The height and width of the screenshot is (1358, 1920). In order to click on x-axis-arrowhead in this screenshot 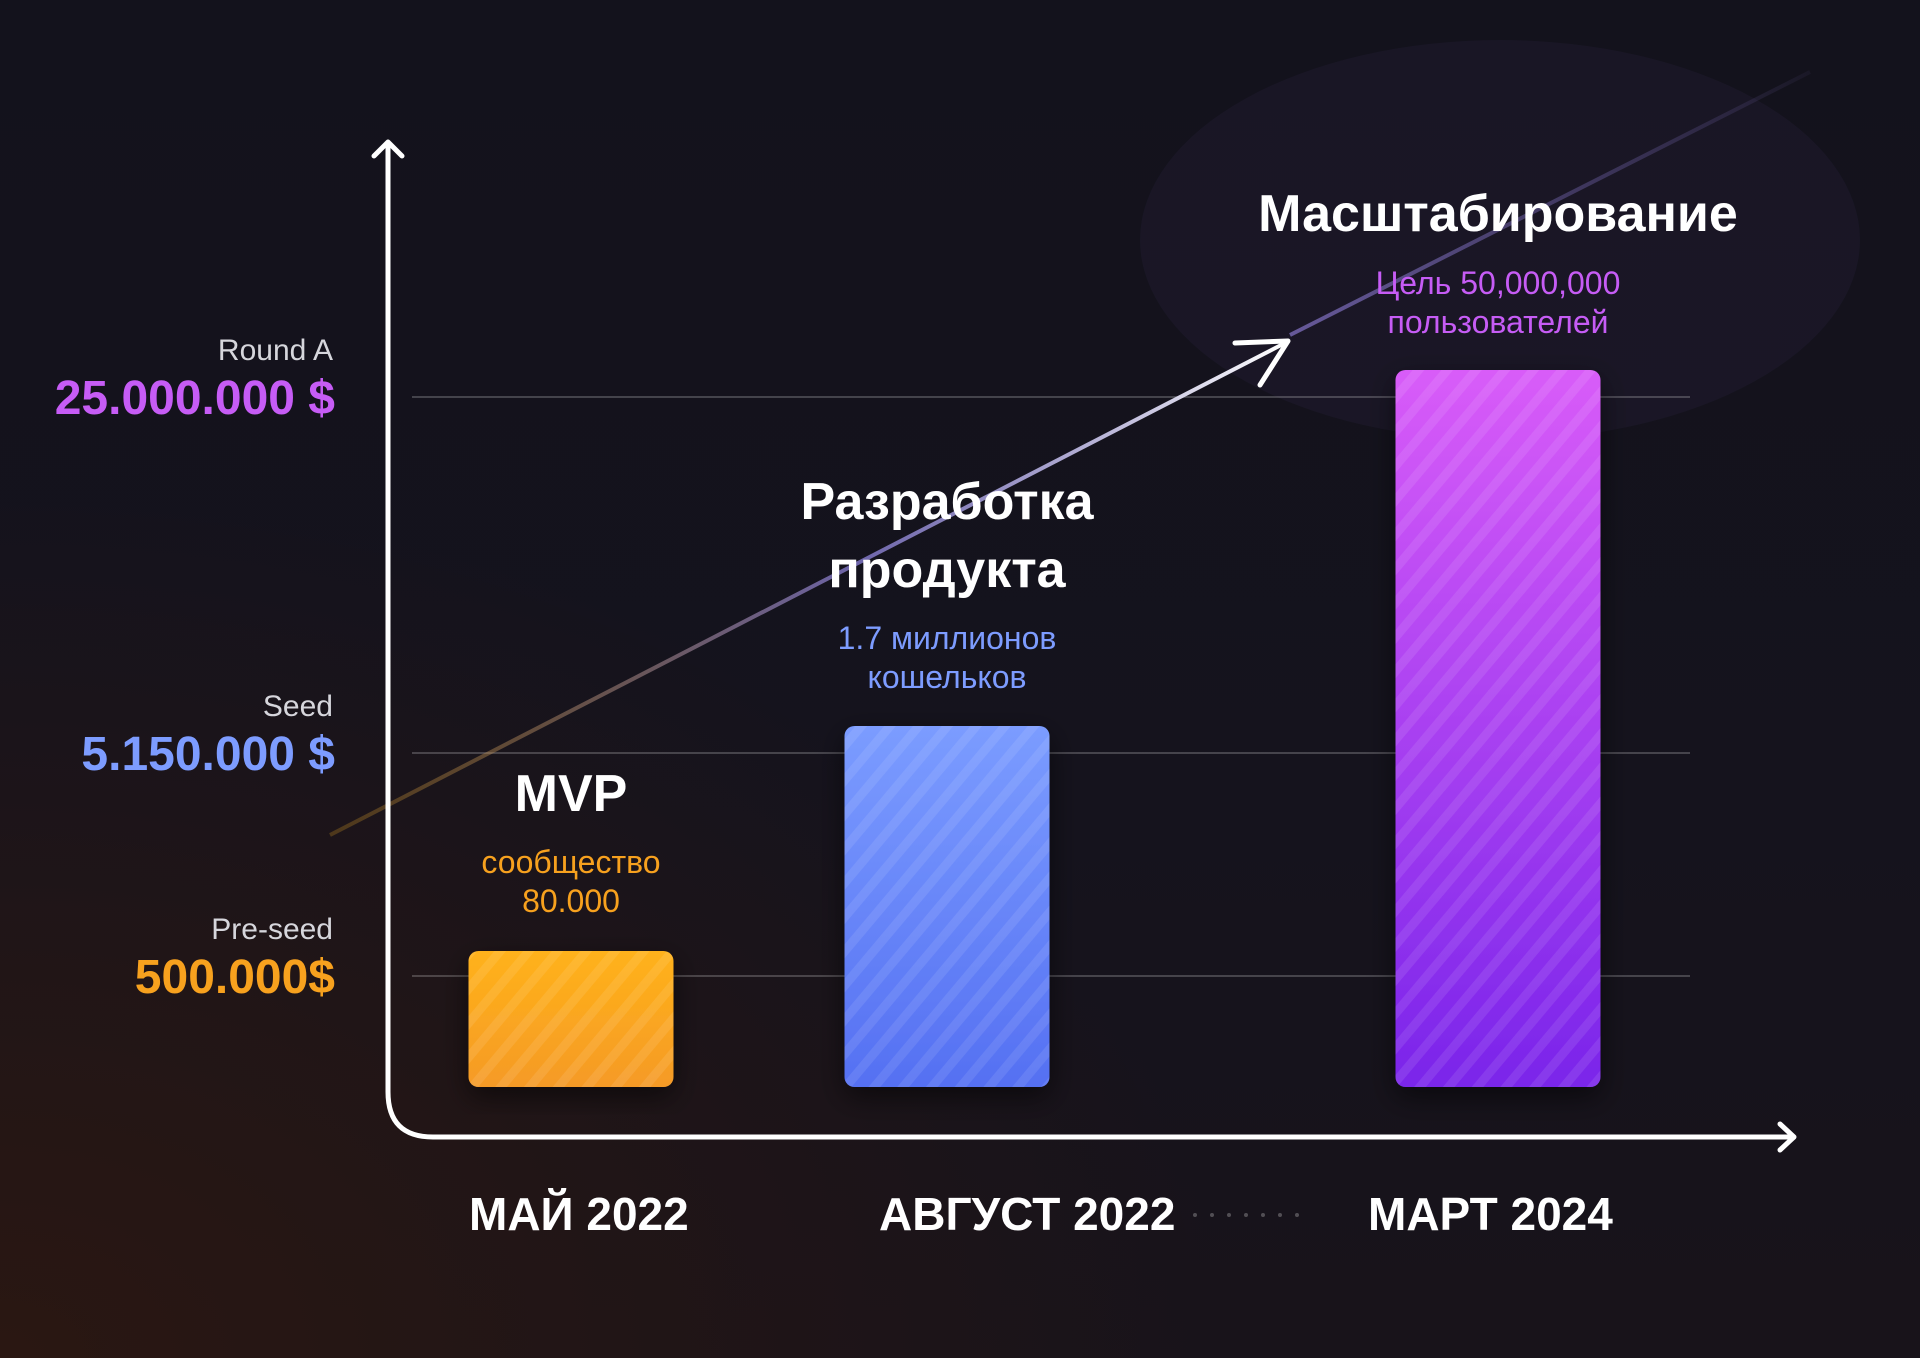, I will do `click(1787, 1137)`.